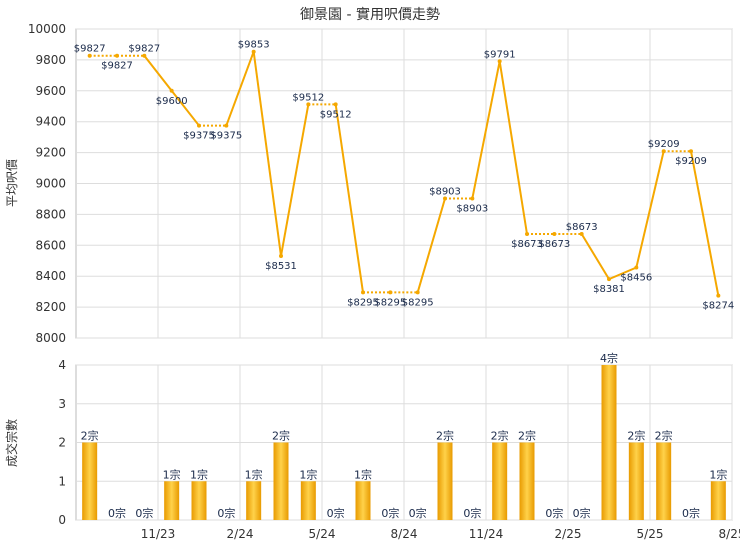 The height and width of the screenshot is (550, 740). What do you see at coordinates (50, 276) in the screenshot?
I see `price-tick-label: 8400` at bounding box center [50, 276].